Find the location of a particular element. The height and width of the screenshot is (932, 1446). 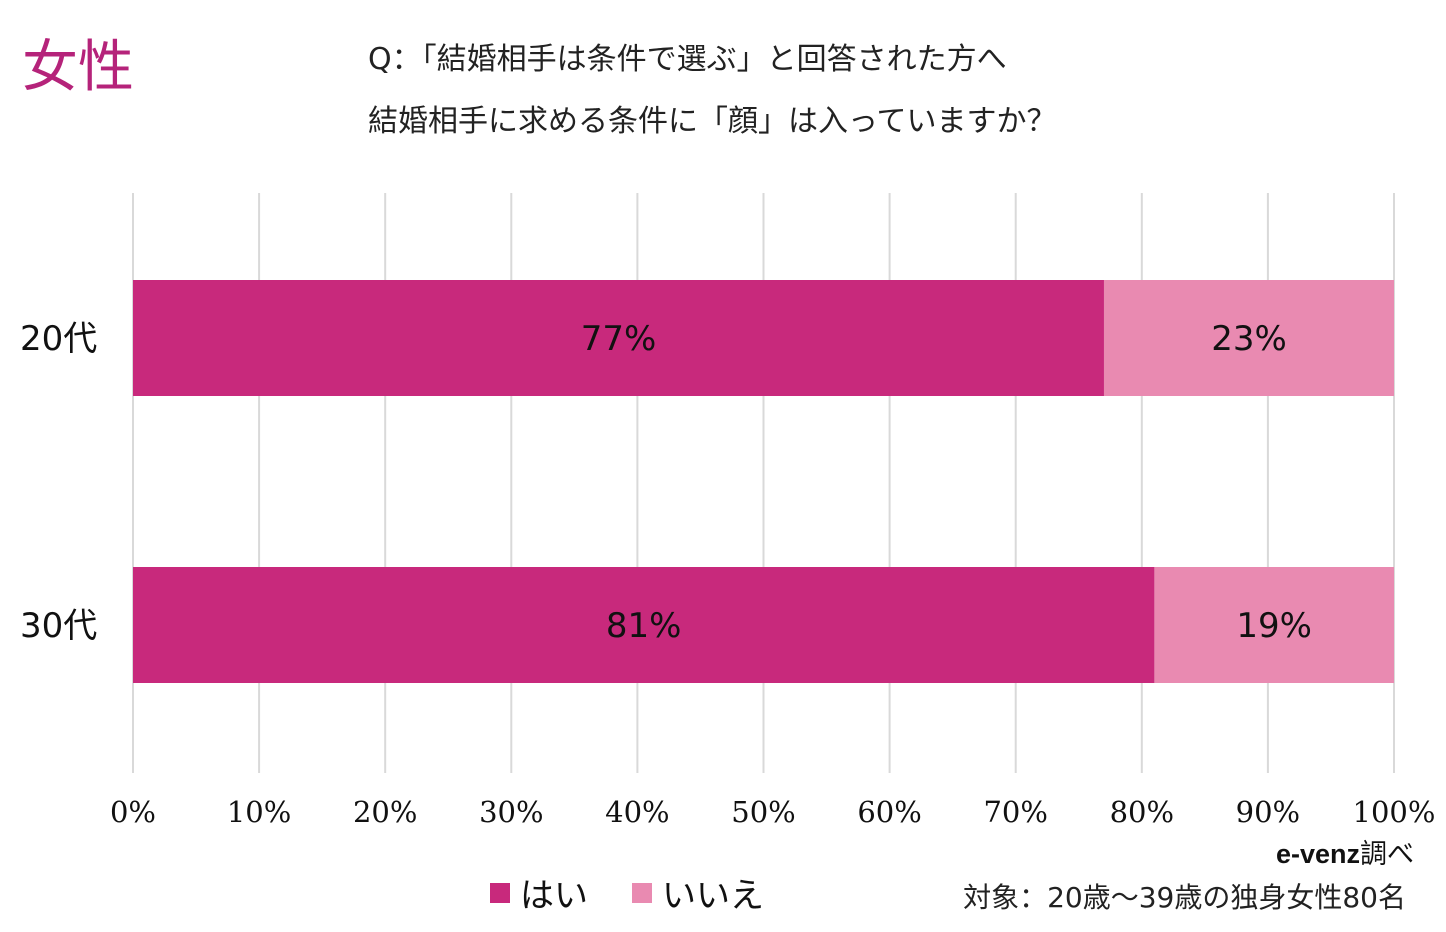

legend-label-no: いいえ is located at coordinates (713, 896).